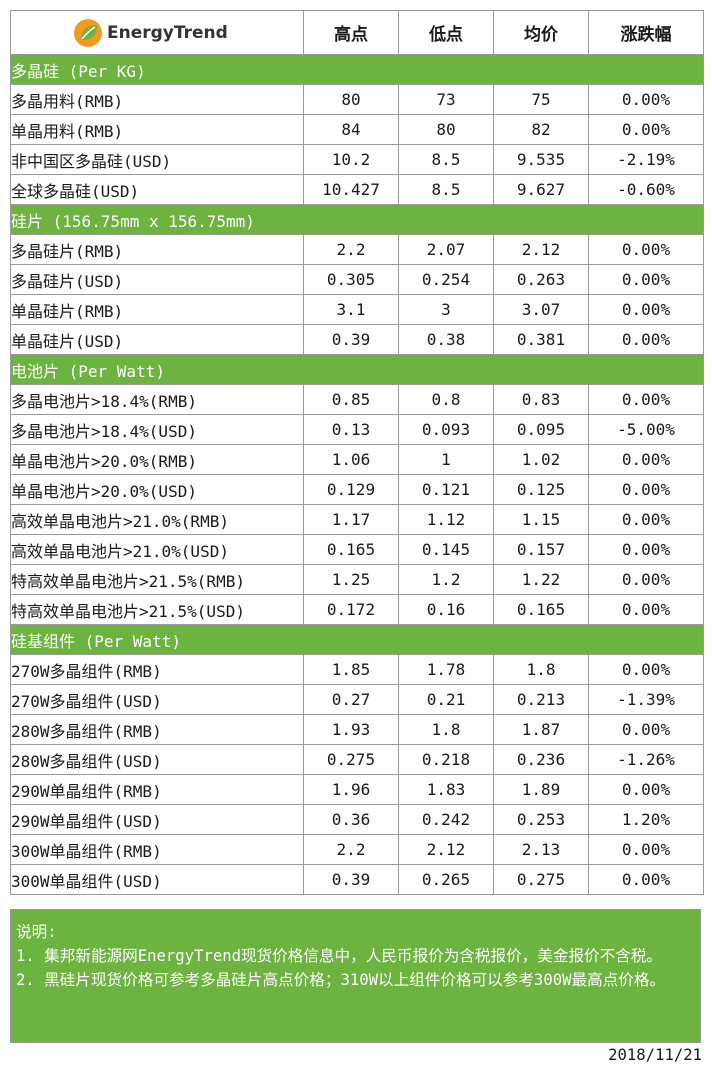 This screenshot has height=1073, width=712. Describe the element at coordinates (351, 189) in the screenshot. I see `high-value: 10.427` at that location.